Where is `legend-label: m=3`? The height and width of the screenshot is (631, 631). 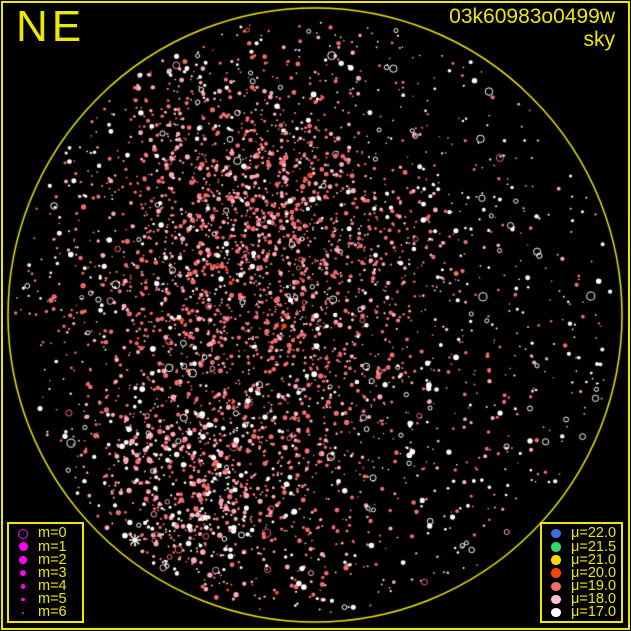
legend-label: m=3 is located at coordinates (52, 572).